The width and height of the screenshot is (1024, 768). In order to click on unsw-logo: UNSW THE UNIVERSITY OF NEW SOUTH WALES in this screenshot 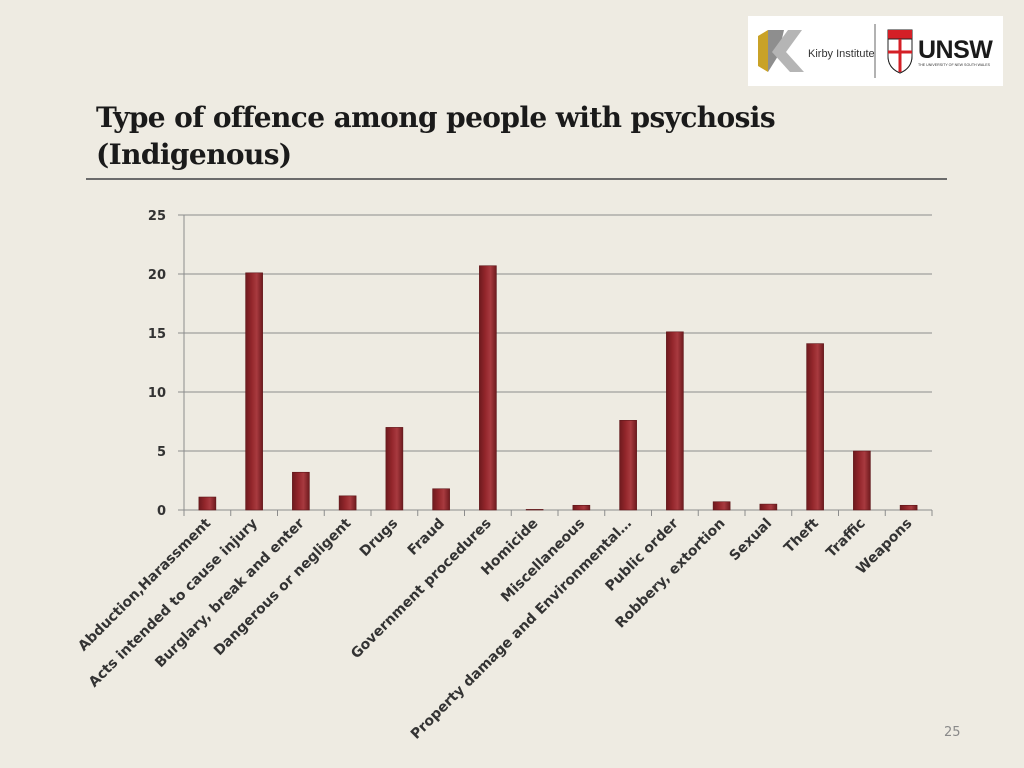, I will do `click(940, 51)`.